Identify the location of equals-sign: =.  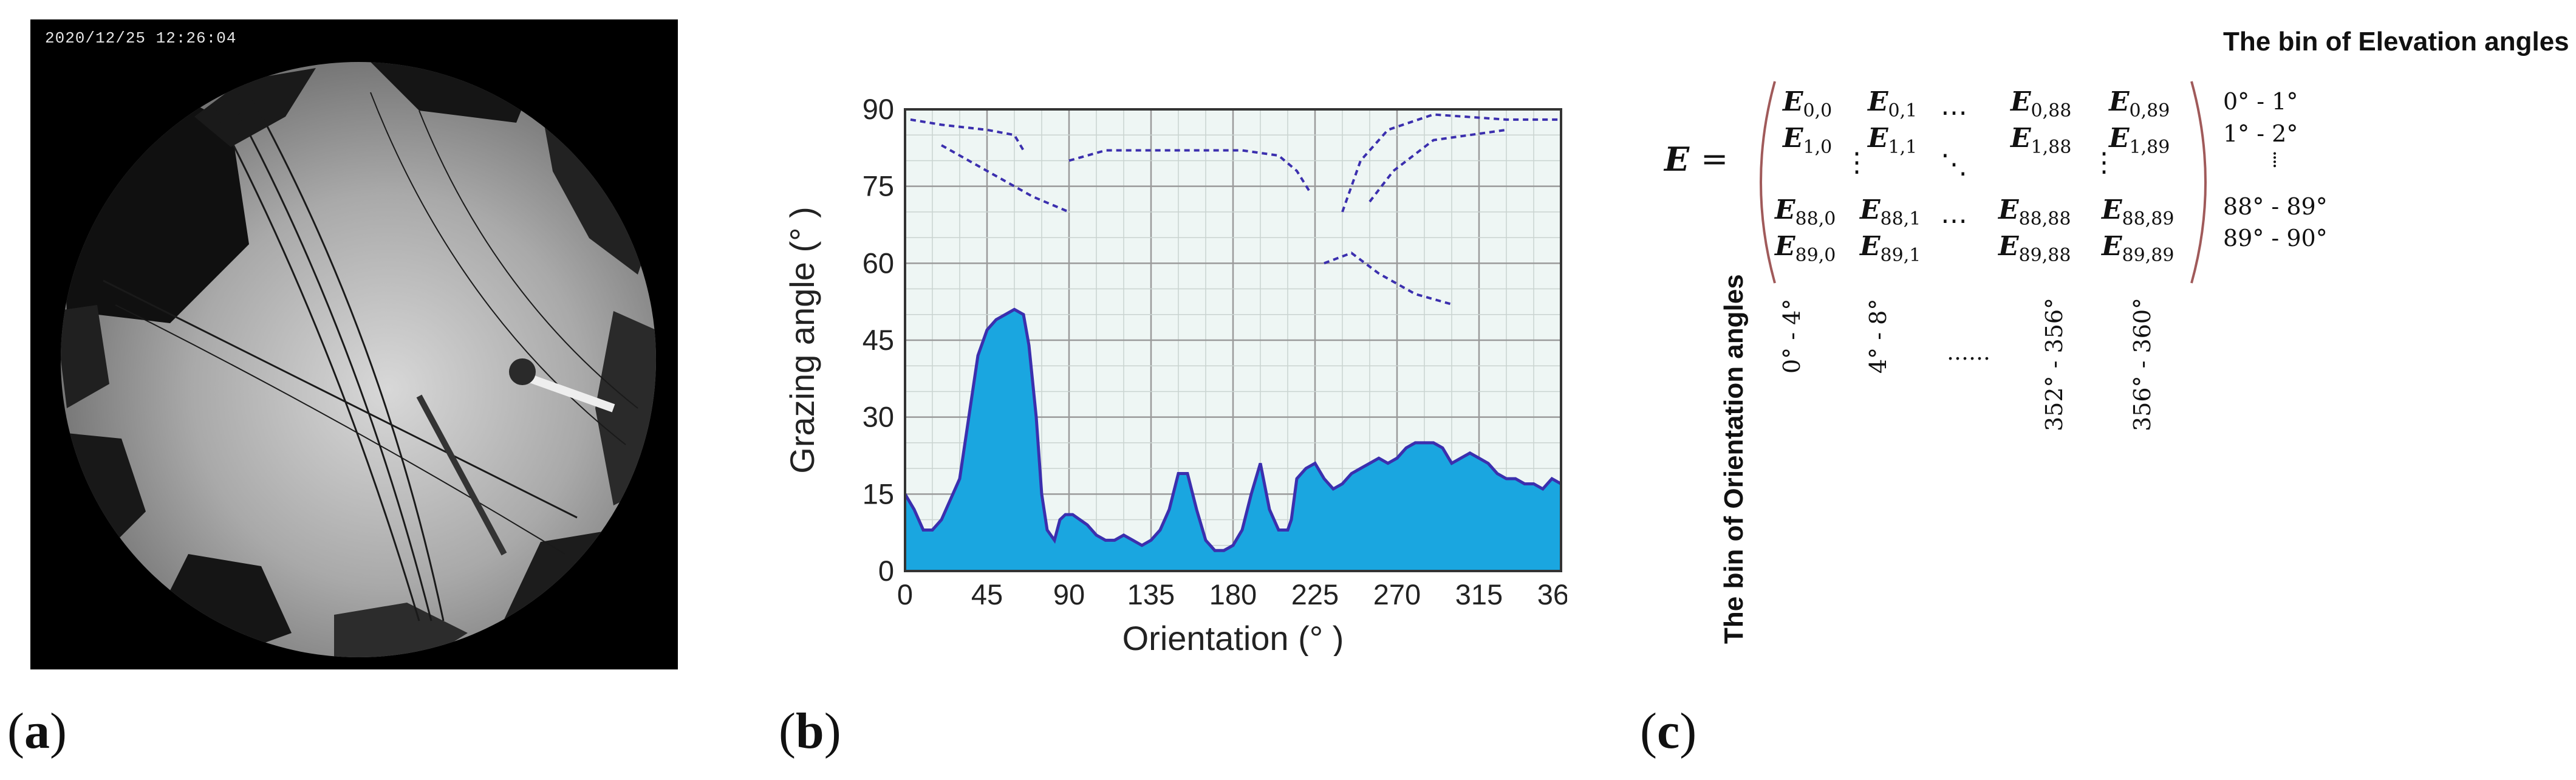
(1715, 159).